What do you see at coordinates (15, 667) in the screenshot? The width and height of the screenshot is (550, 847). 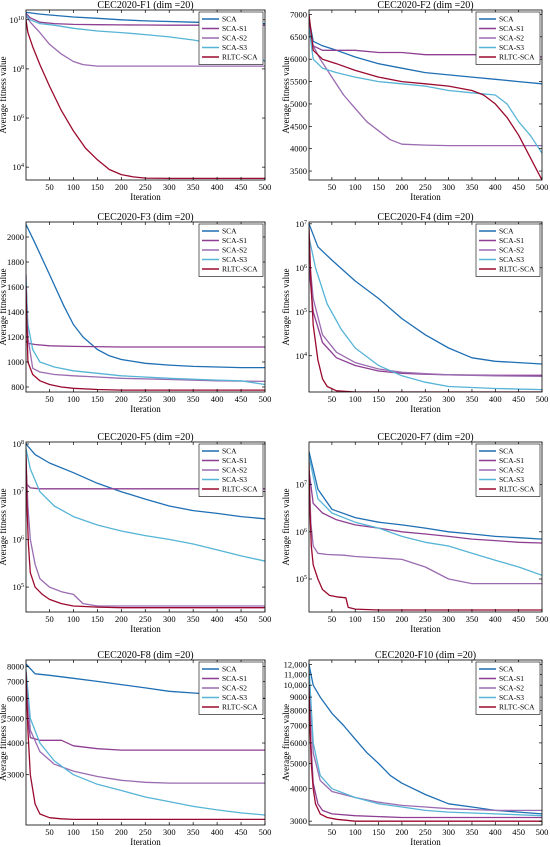 I see `y-tick-label: 8000` at bounding box center [15, 667].